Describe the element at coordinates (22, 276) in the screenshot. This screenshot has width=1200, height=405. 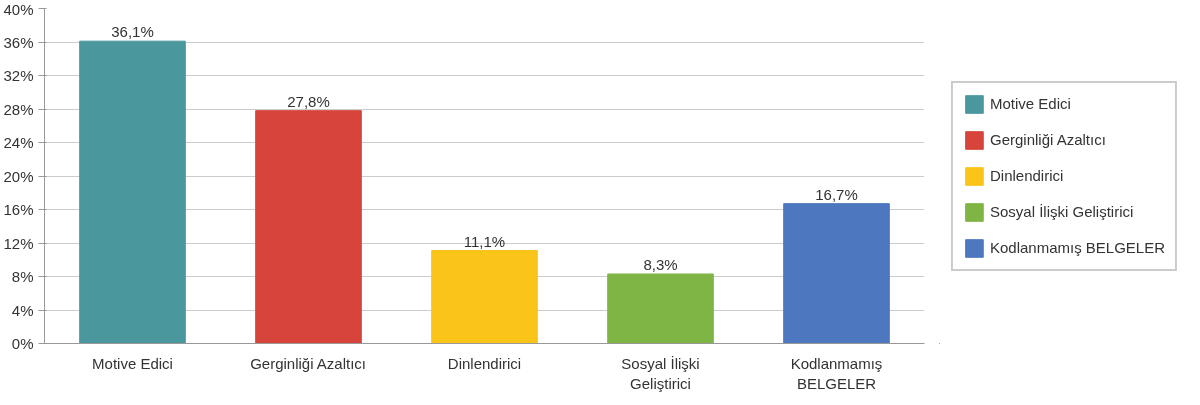
I see `y-tick-label: 8%` at that location.